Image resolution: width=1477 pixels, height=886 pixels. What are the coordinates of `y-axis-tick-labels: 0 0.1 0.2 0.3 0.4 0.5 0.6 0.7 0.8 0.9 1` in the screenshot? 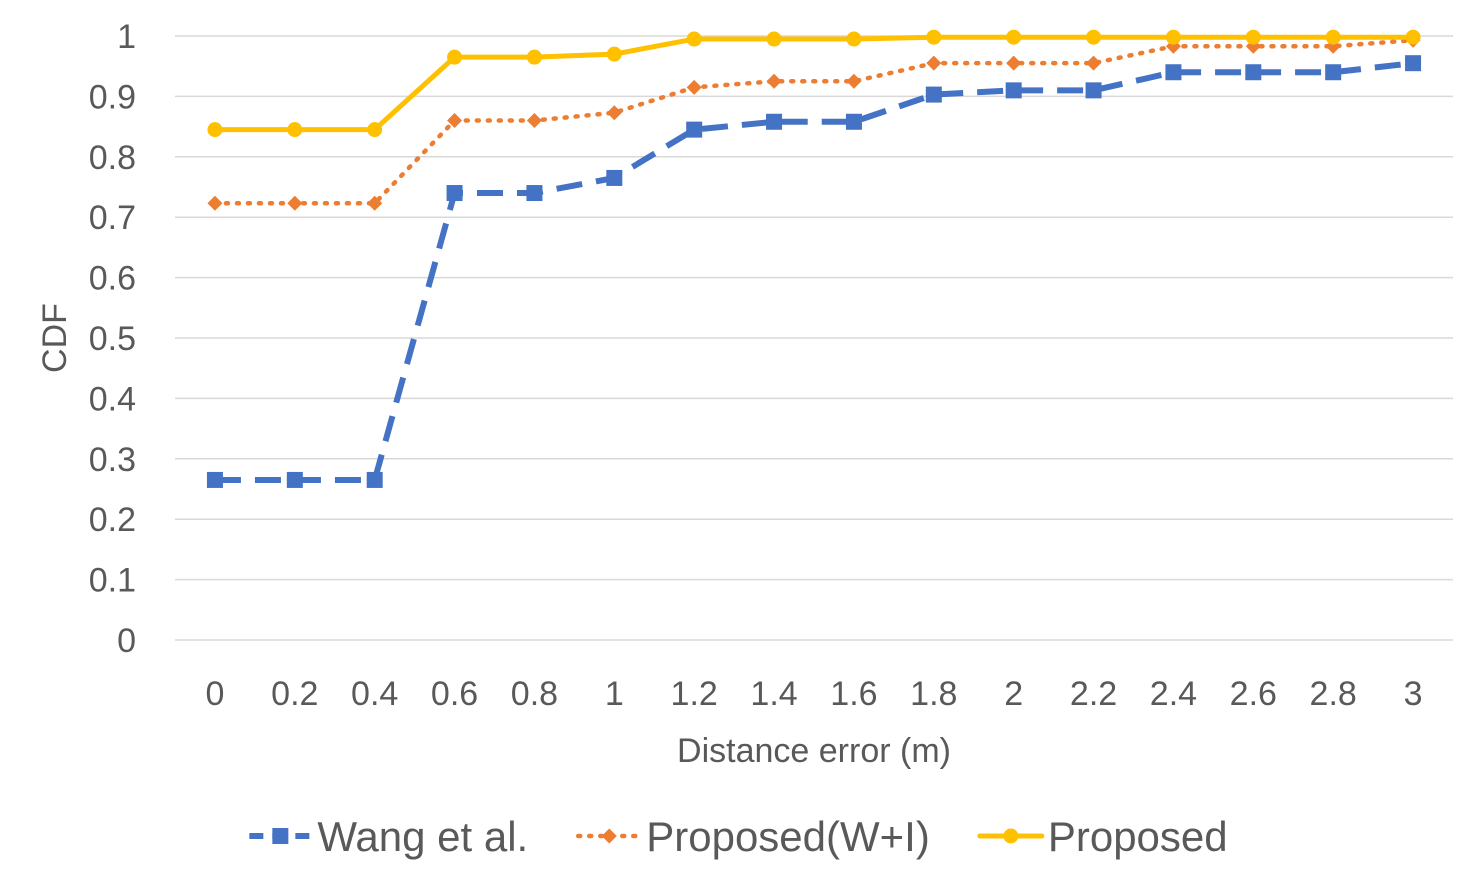 It's located at (112, 339).